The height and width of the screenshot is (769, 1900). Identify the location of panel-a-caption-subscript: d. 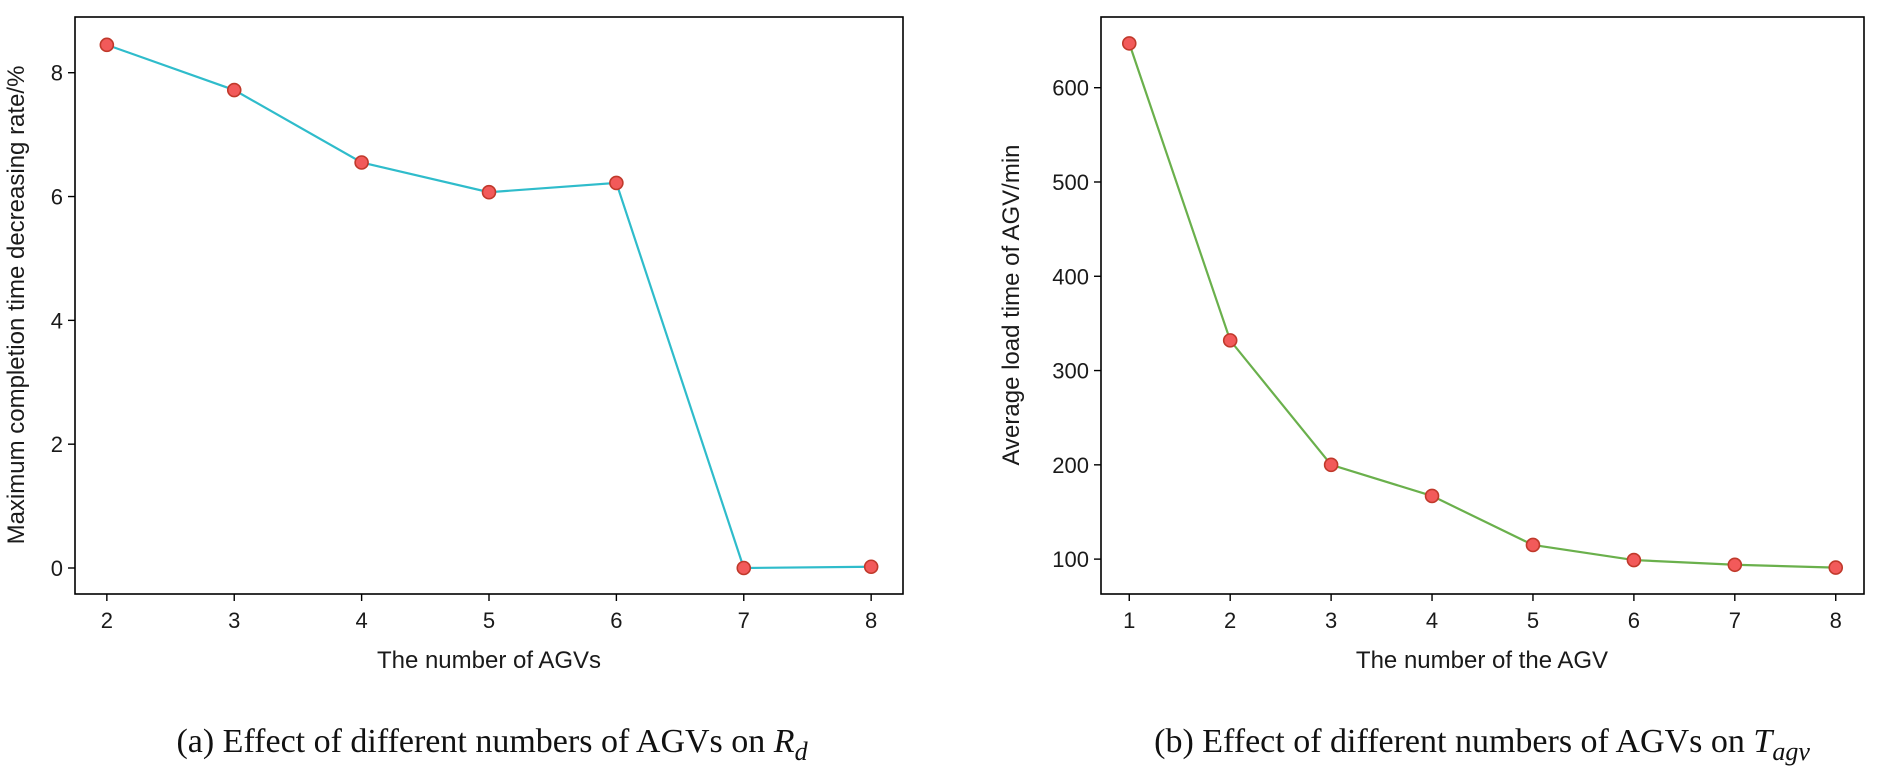
(802, 751).